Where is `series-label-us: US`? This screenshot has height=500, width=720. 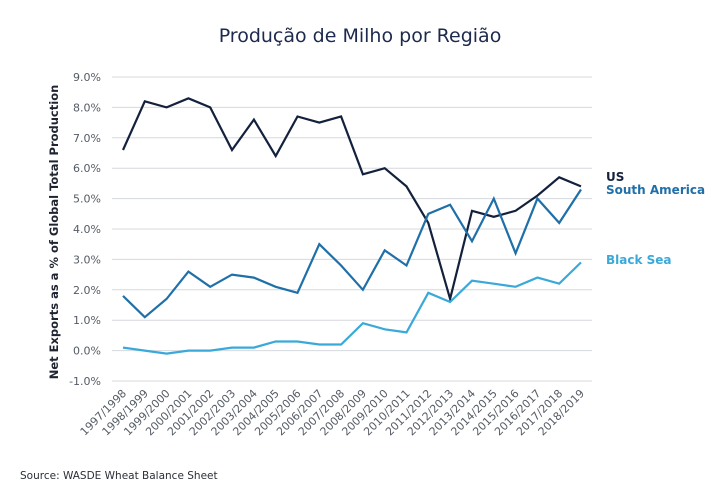
series-label-us: US is located at coordinates (615, 177).